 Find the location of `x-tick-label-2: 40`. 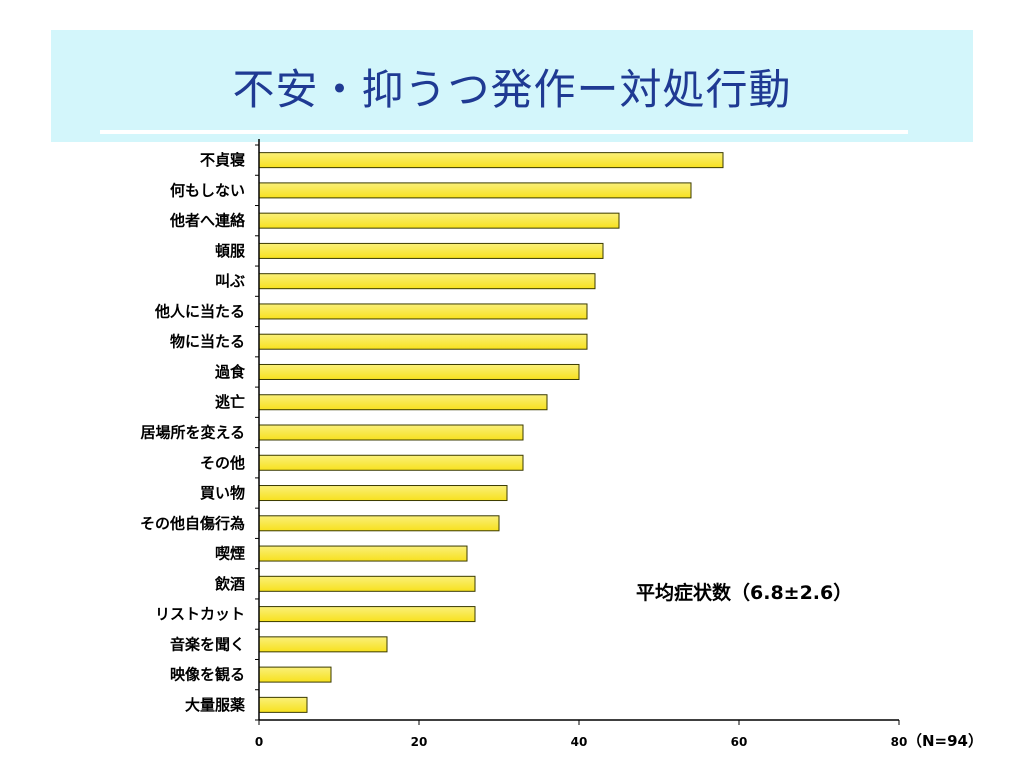

x-tick-label-2: 40 is located at coordinates (579, 742).